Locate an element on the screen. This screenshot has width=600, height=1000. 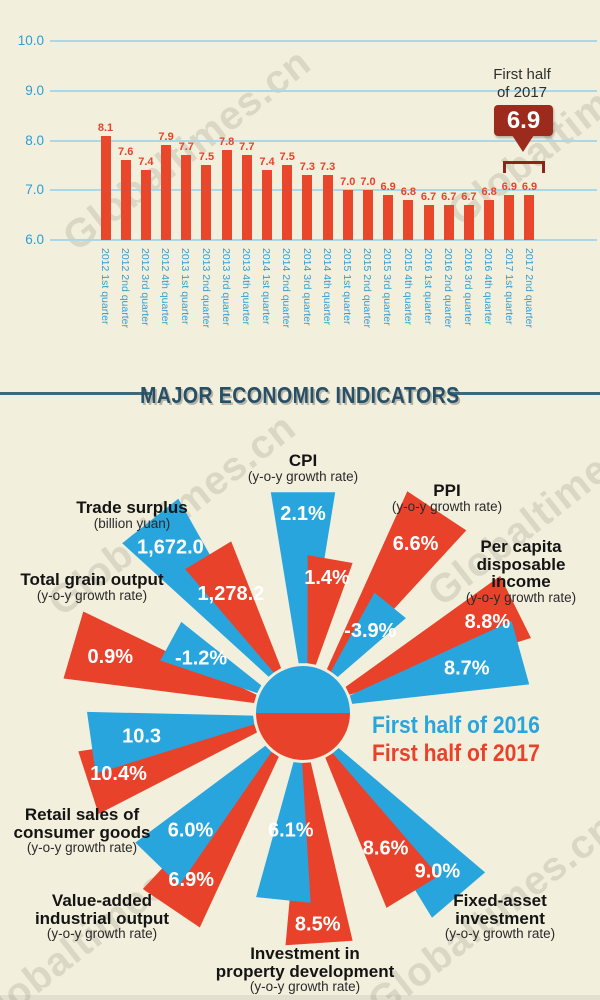
gdp-bar-value-label: 7.6 is located at coordinates (126, 152).